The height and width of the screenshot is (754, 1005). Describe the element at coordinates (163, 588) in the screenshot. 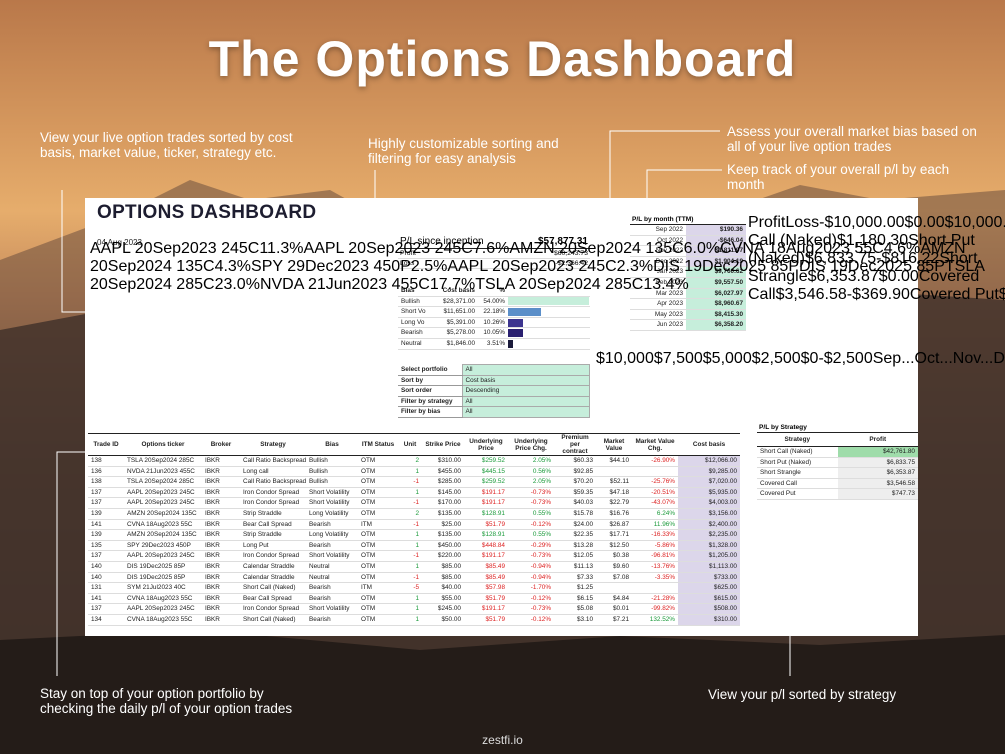

I see `trade-cell: SYM 21Jul2023 40C` at that location.